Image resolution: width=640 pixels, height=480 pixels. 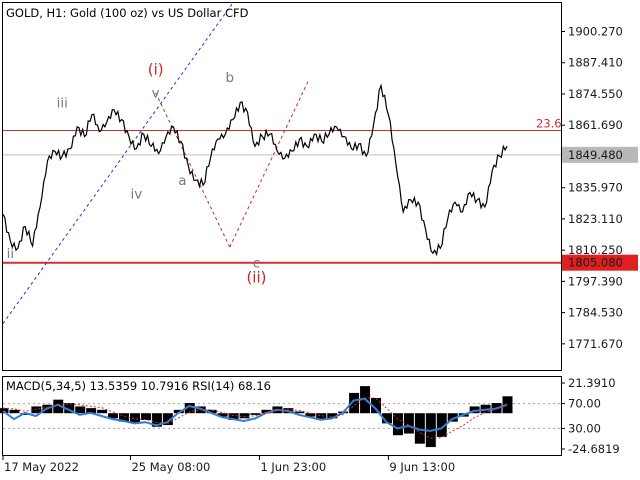 What do you see at coordinates (11, 254) in the screenshot?
I see `wave-label: ii` at bounding box center [11, 254].